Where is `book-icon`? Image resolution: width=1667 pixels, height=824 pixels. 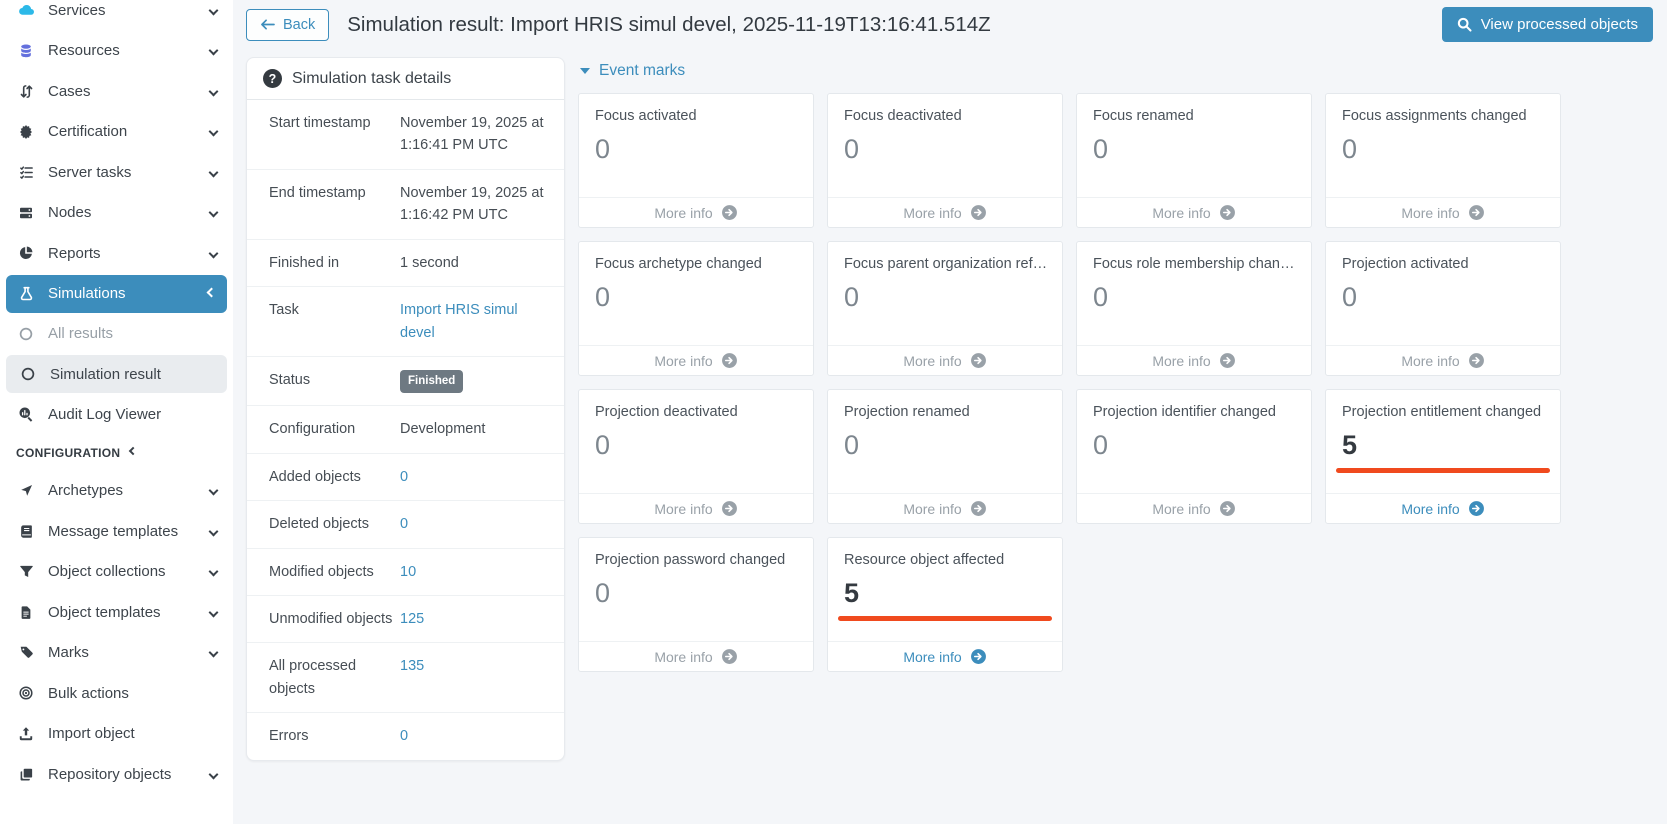
book-icon is located at coordinates (26, 531).